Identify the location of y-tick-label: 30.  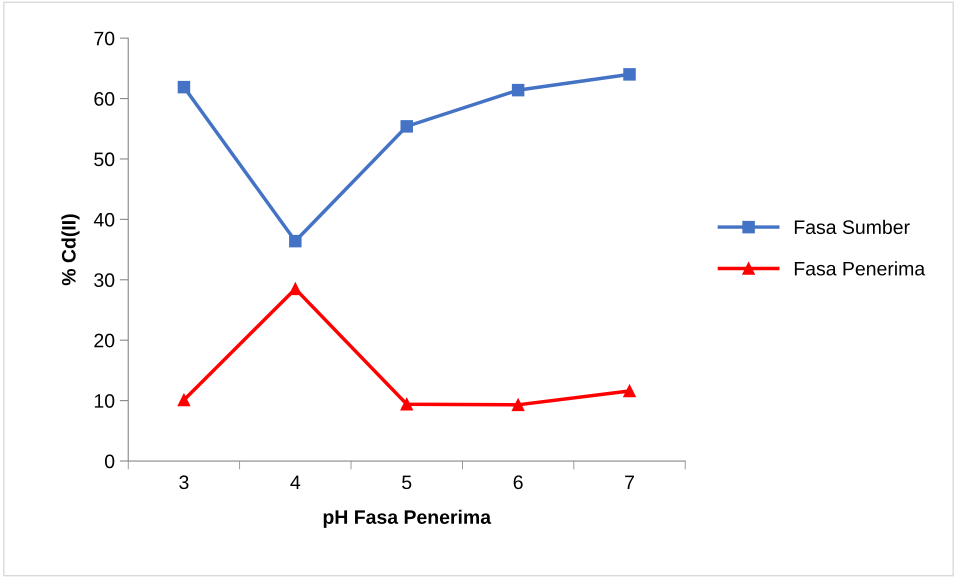
(104, 280).